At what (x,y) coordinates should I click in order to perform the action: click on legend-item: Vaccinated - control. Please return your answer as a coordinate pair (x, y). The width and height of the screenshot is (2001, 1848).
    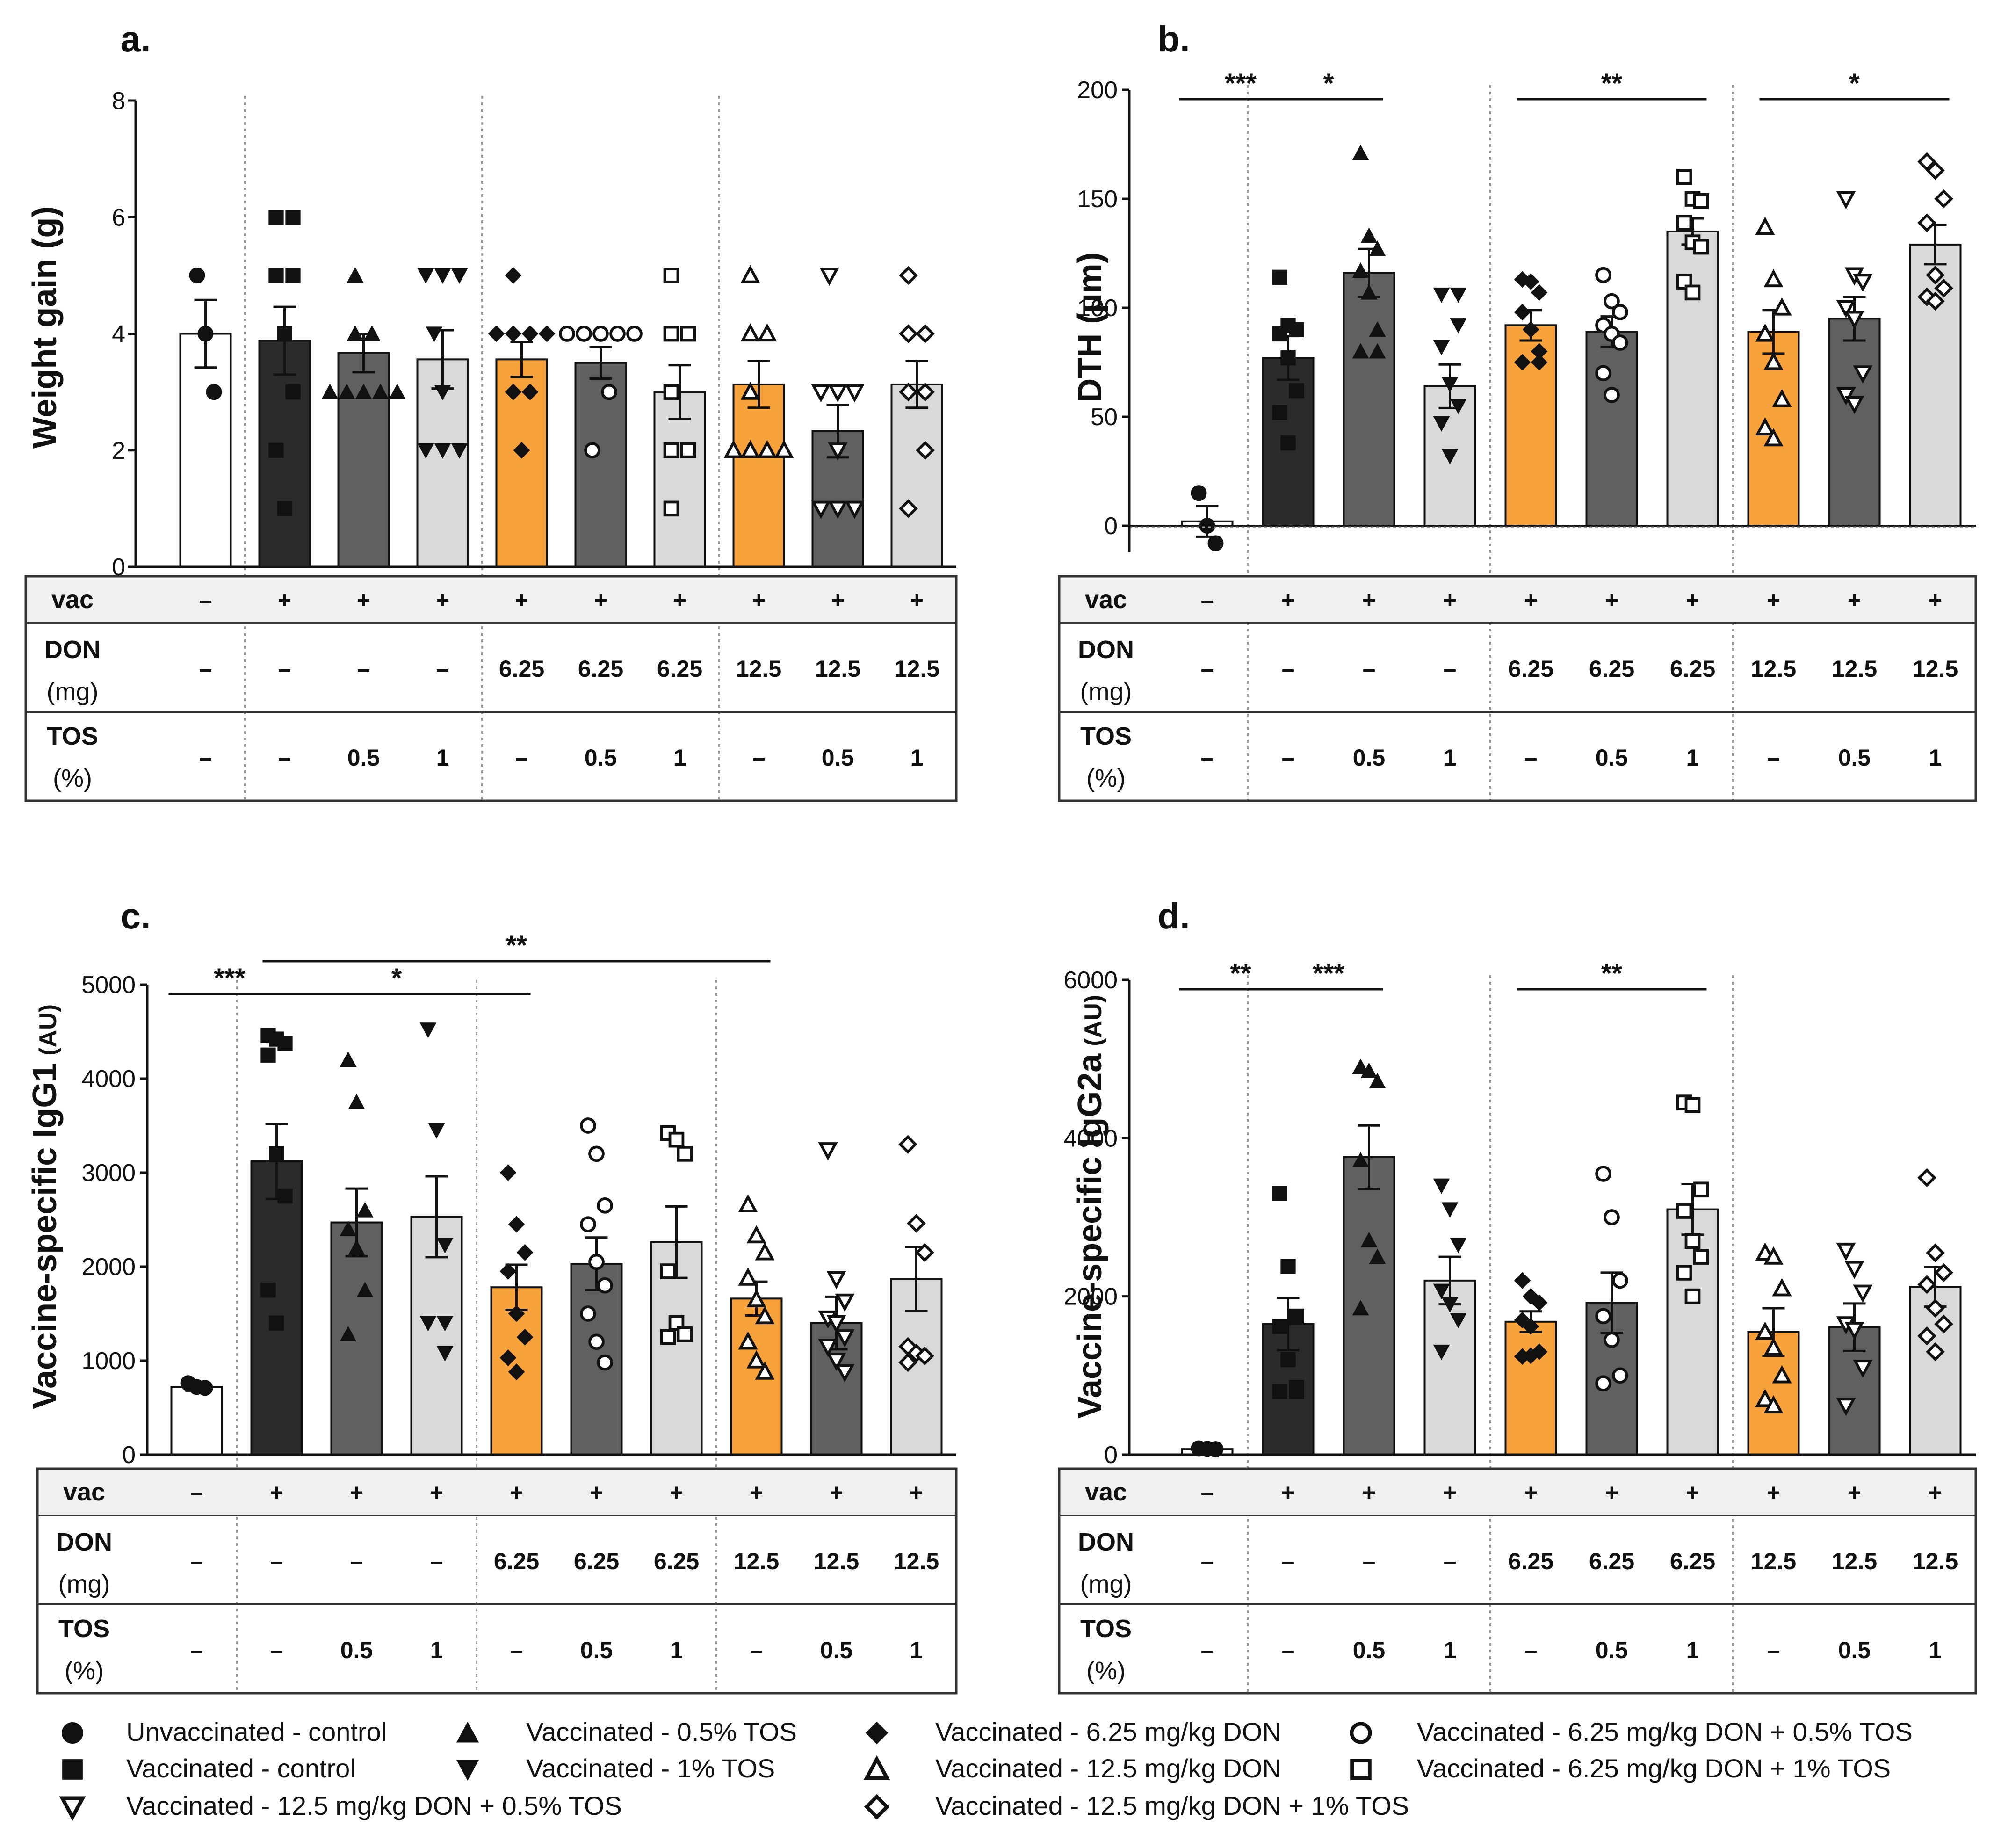
    Looking at the image, I should click on (209, 1769).